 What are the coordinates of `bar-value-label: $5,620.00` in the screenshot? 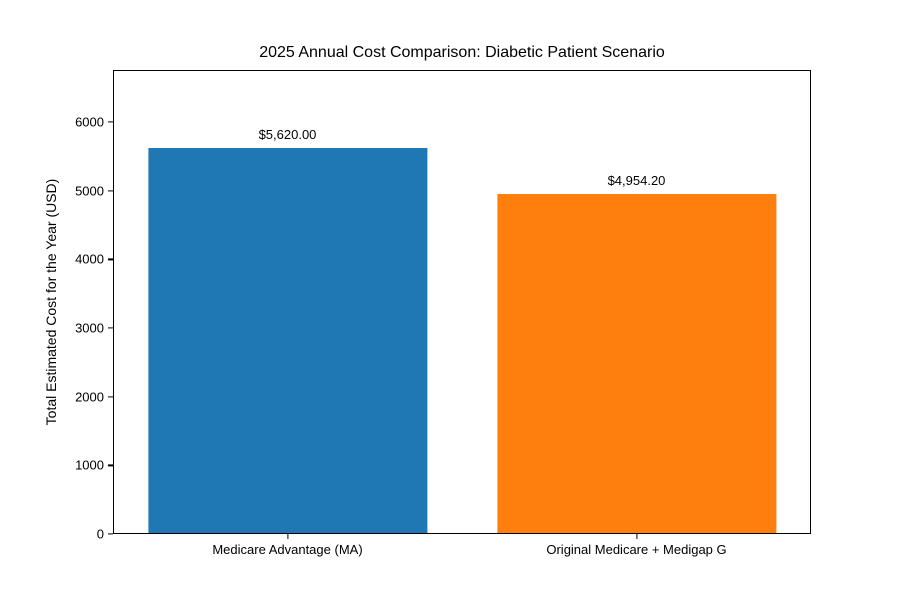 It's located at (287, 135).